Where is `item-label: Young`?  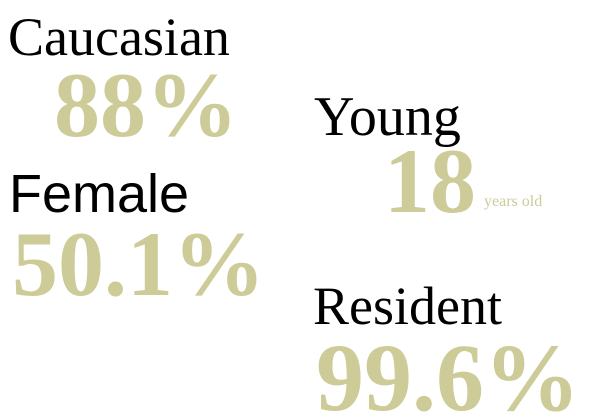 item-label: Young is located at coordinates (387, 117).